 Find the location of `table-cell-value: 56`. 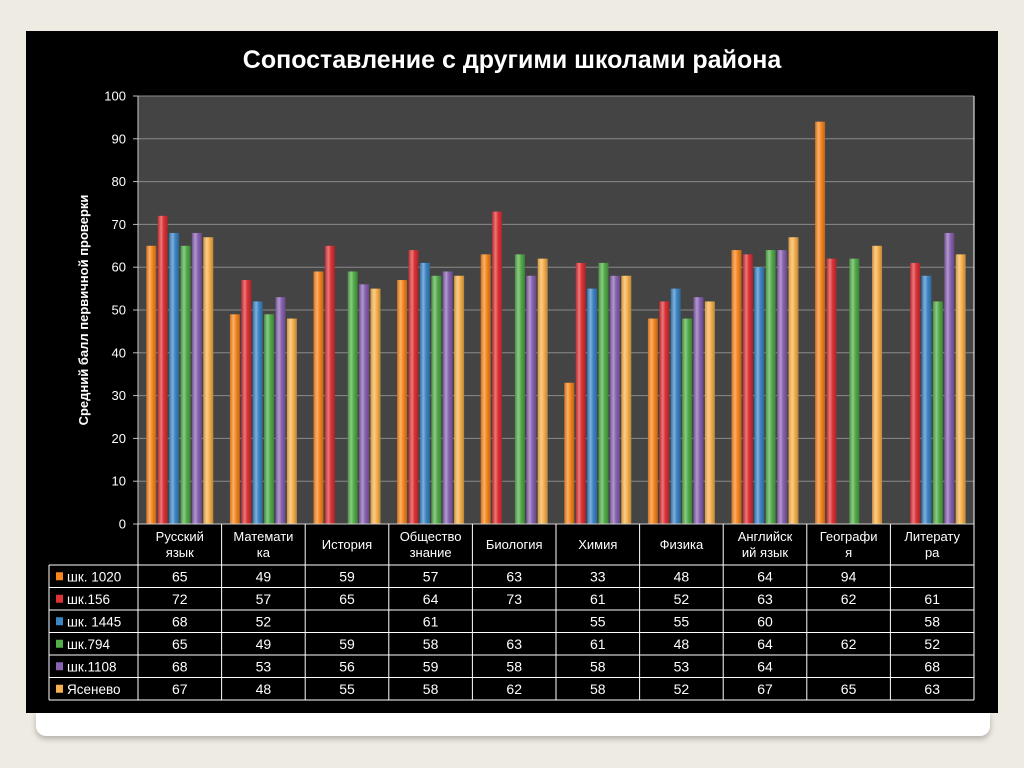

table-cell-value: 56 is located at coordinates (347, 666).